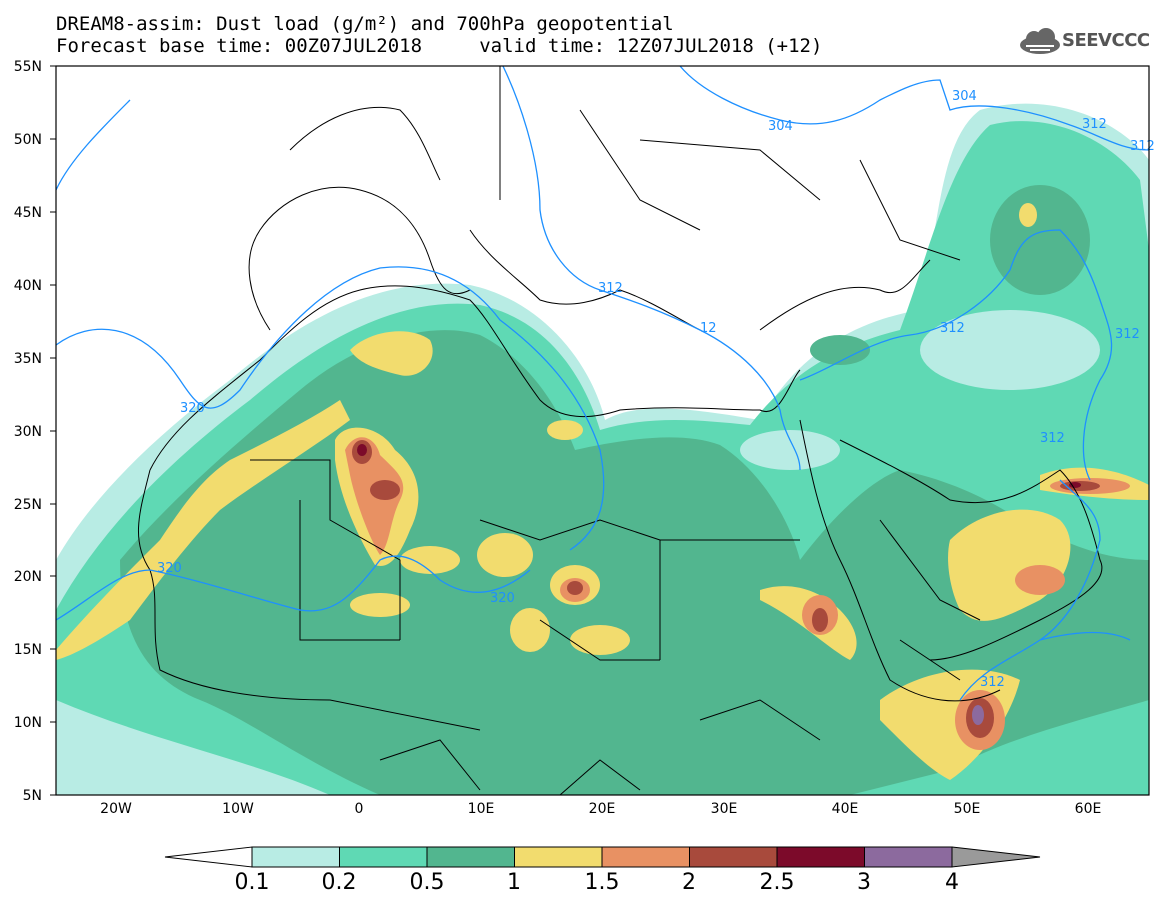  What do you see at coordinates (208, 857) in the screenshot?
I see `colorbar-under-arrow` at bounding box center [208, 857].